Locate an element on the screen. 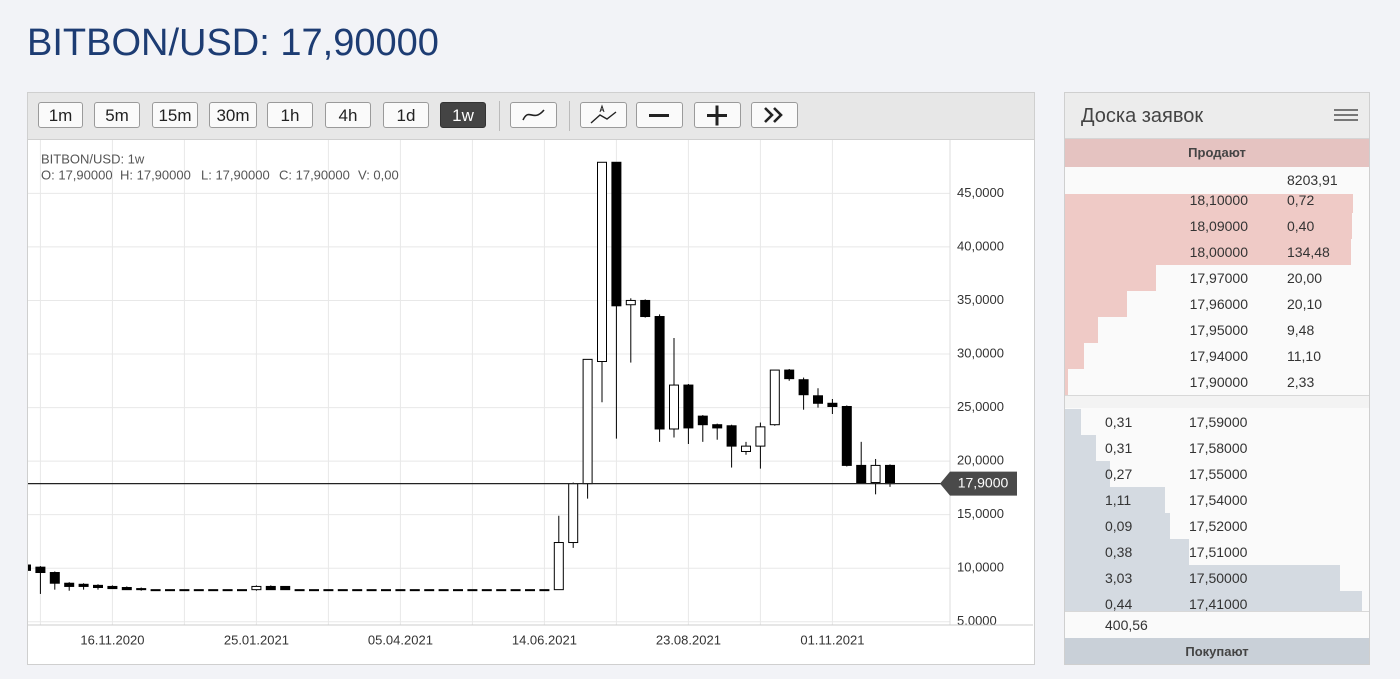 The width and height of the screenshot is (1400, 679). interval-button: 5m is located at coordinates (117, 115).